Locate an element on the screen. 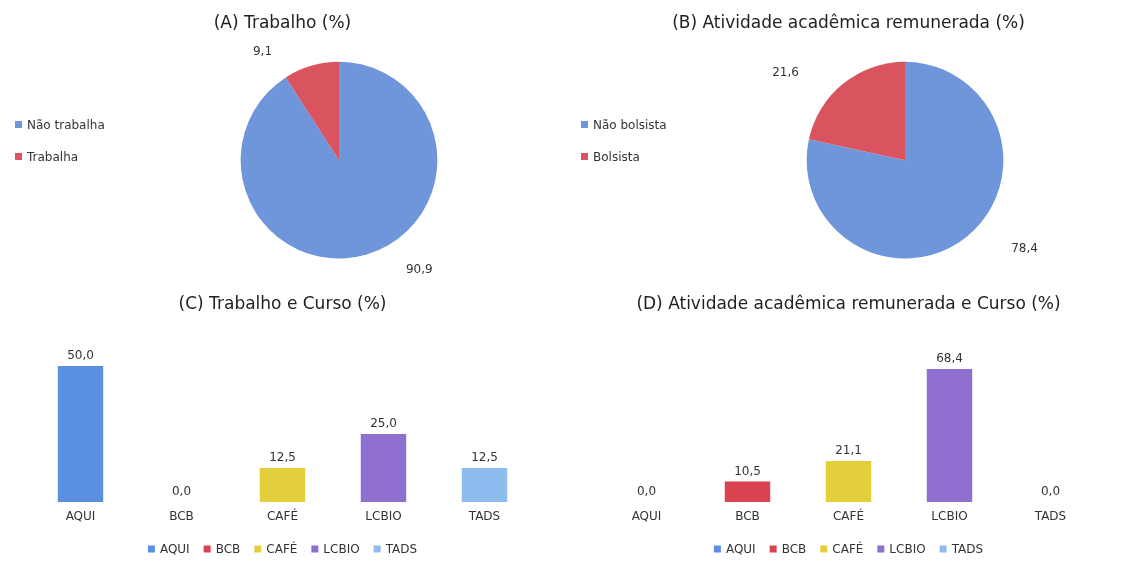  data-label: 50,0 is located at coordinates (80, 355).